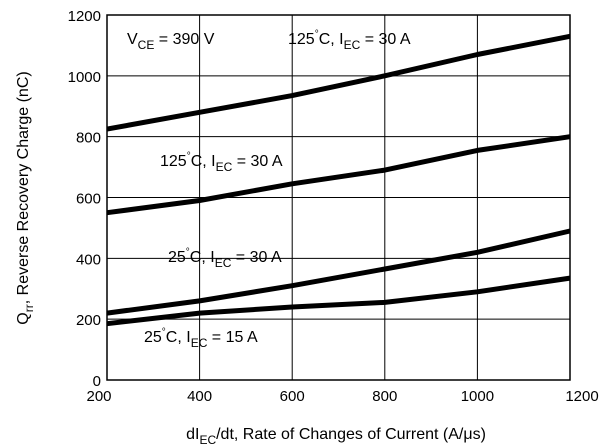  I want to click on y-tick-label: 200, so click(88, 320).